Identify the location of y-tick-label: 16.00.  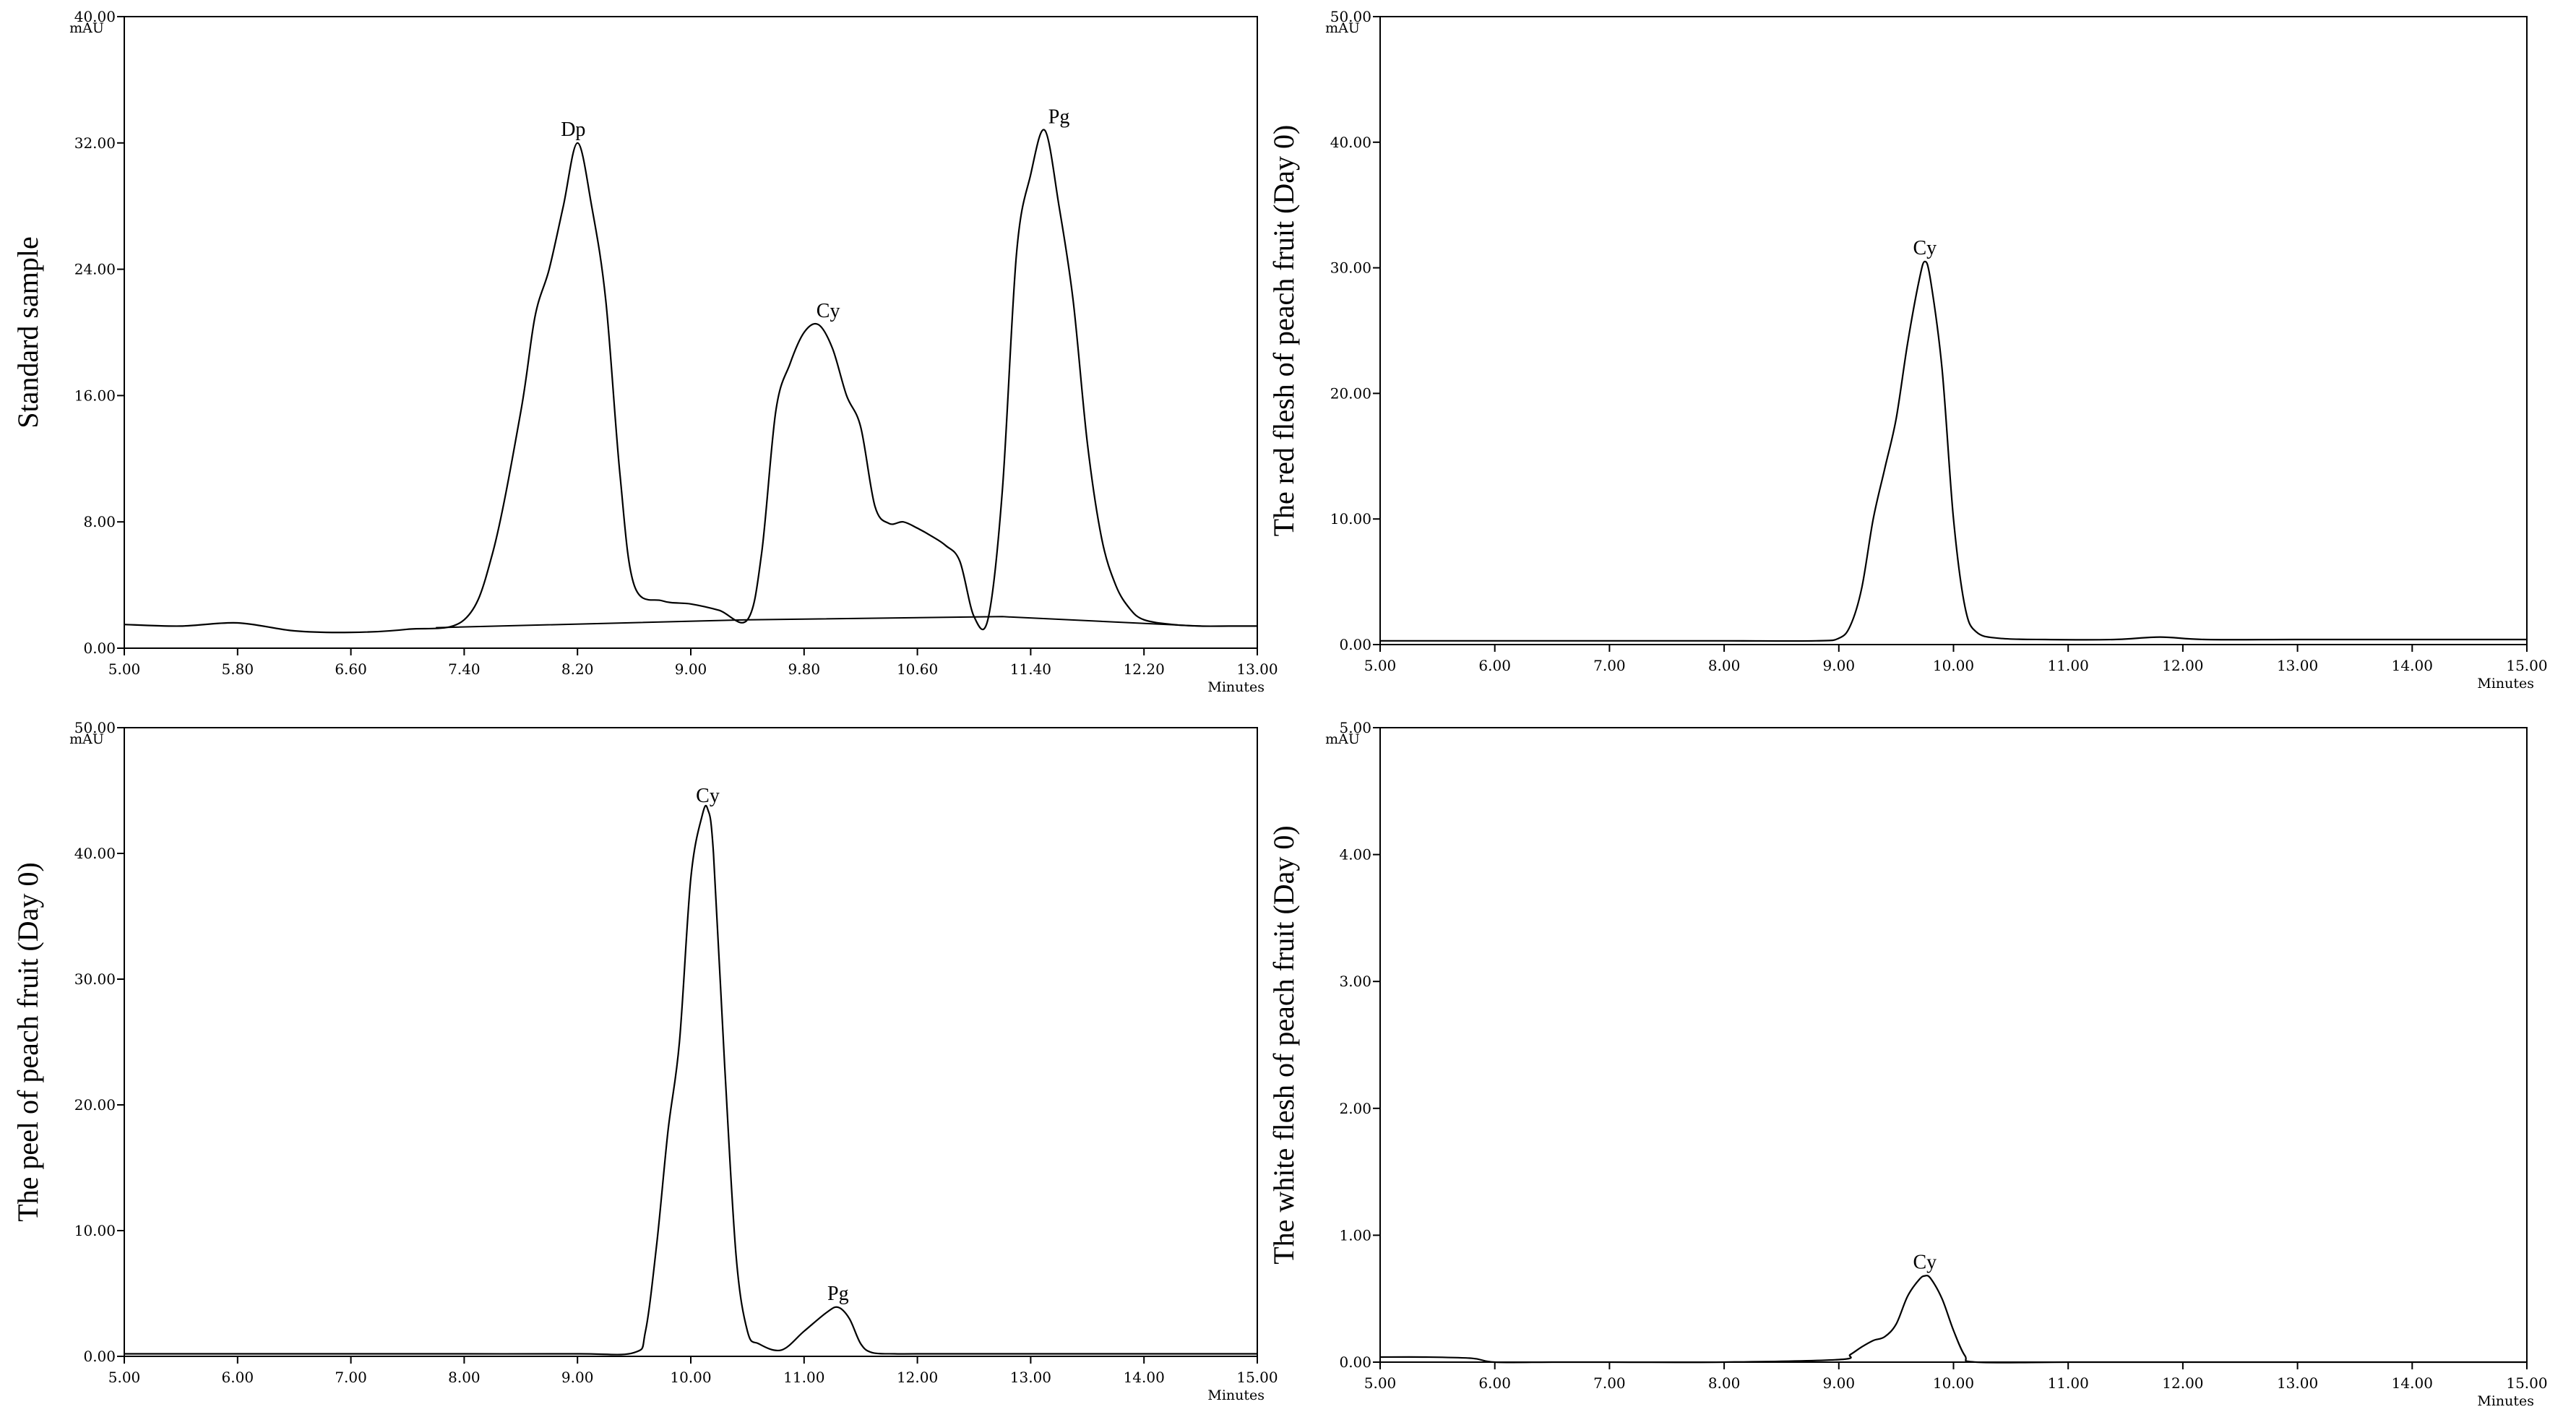
(95, 395).